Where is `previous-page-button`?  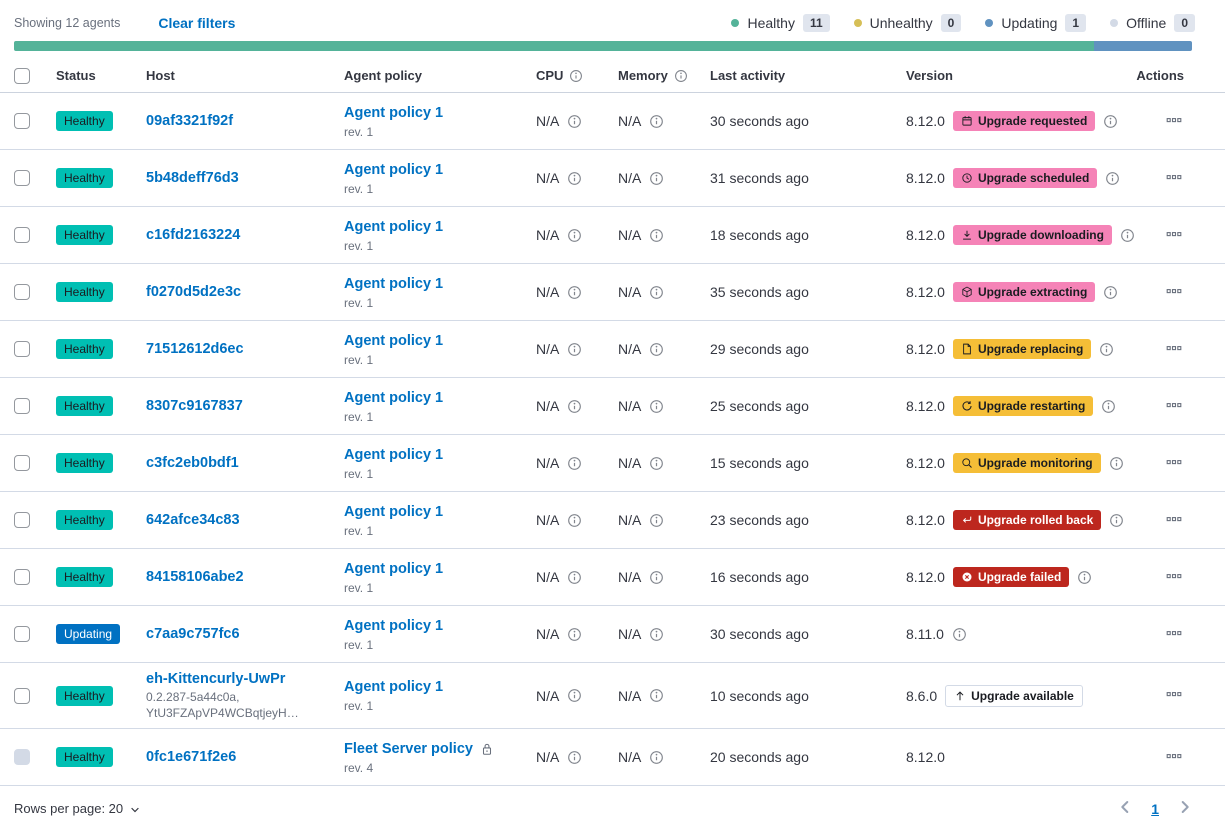
previous-page-button is located at coordinates (1125, 808).